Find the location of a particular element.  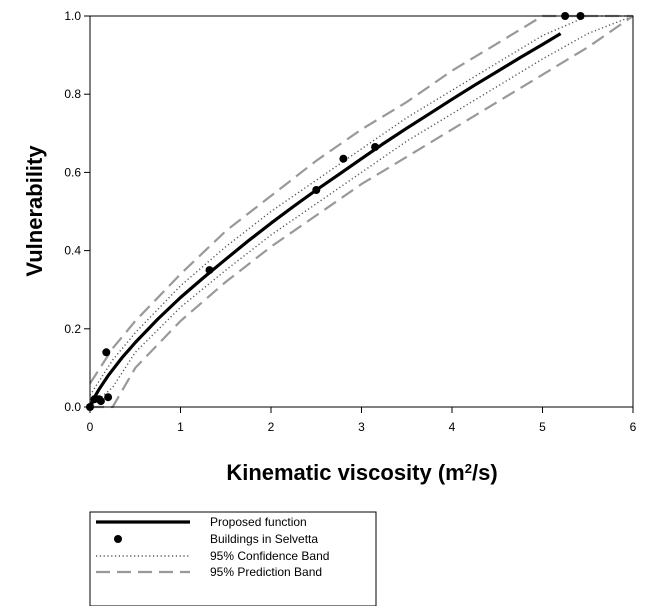

x-axis-title-main: Kinematic viscosity (m is located at coordinates (345, 472).